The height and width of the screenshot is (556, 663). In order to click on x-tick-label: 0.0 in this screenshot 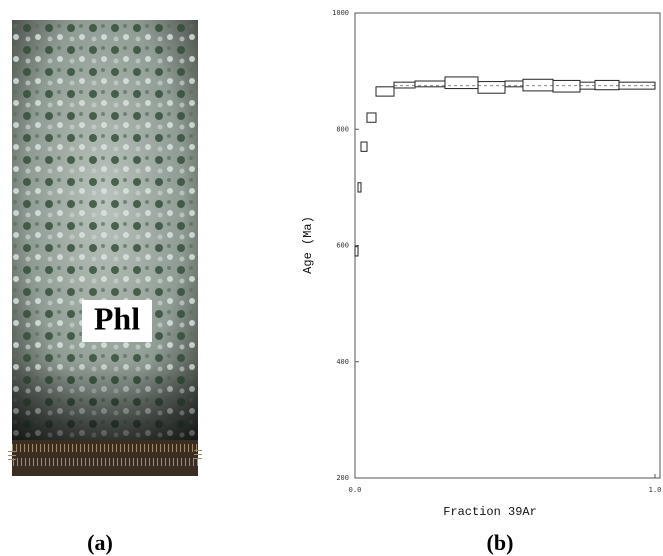, I will do `click(355, 490)`.